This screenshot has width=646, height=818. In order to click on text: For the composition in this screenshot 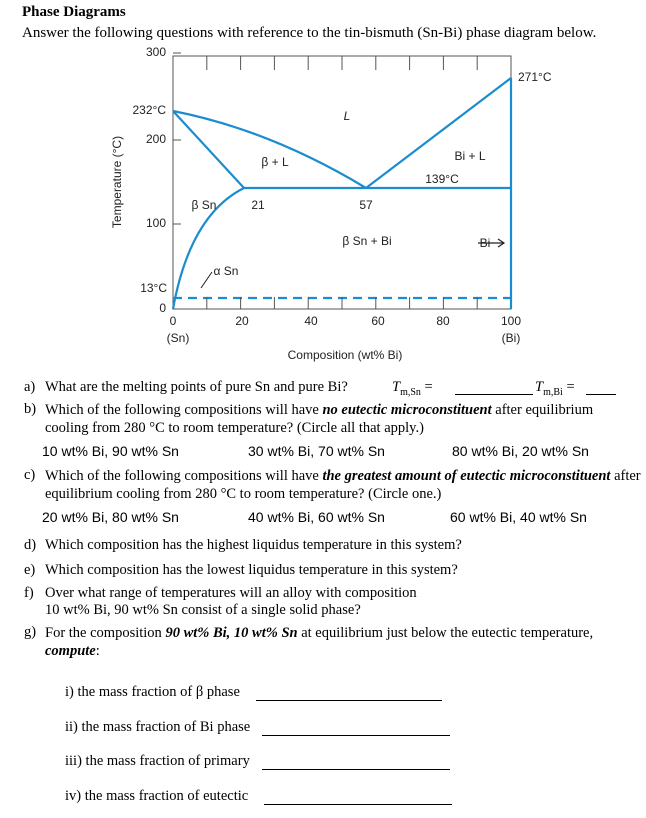, I will do `click(103, 633)`.